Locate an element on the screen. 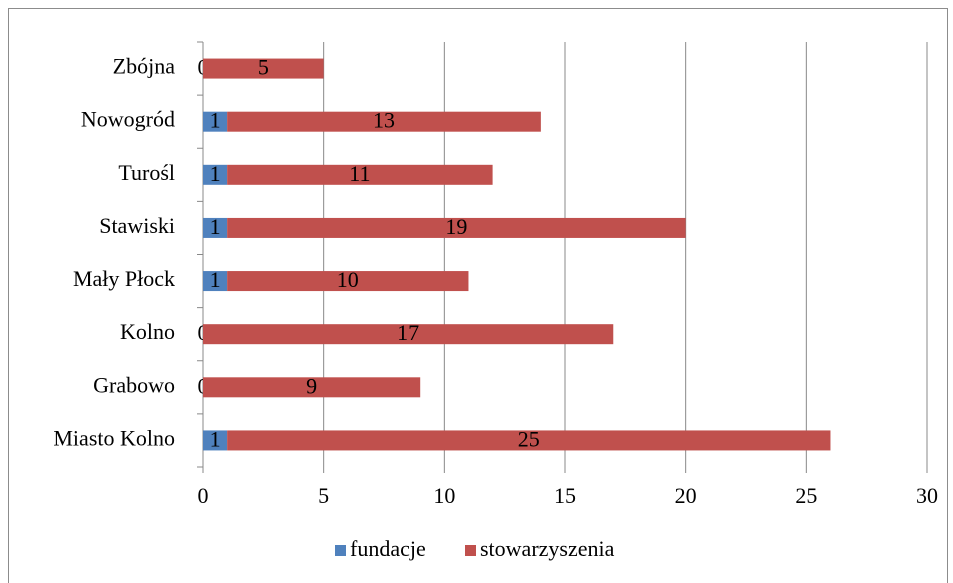 The image size is (953, 583). legend-label: fundacje is located at coordinates (388, 548).